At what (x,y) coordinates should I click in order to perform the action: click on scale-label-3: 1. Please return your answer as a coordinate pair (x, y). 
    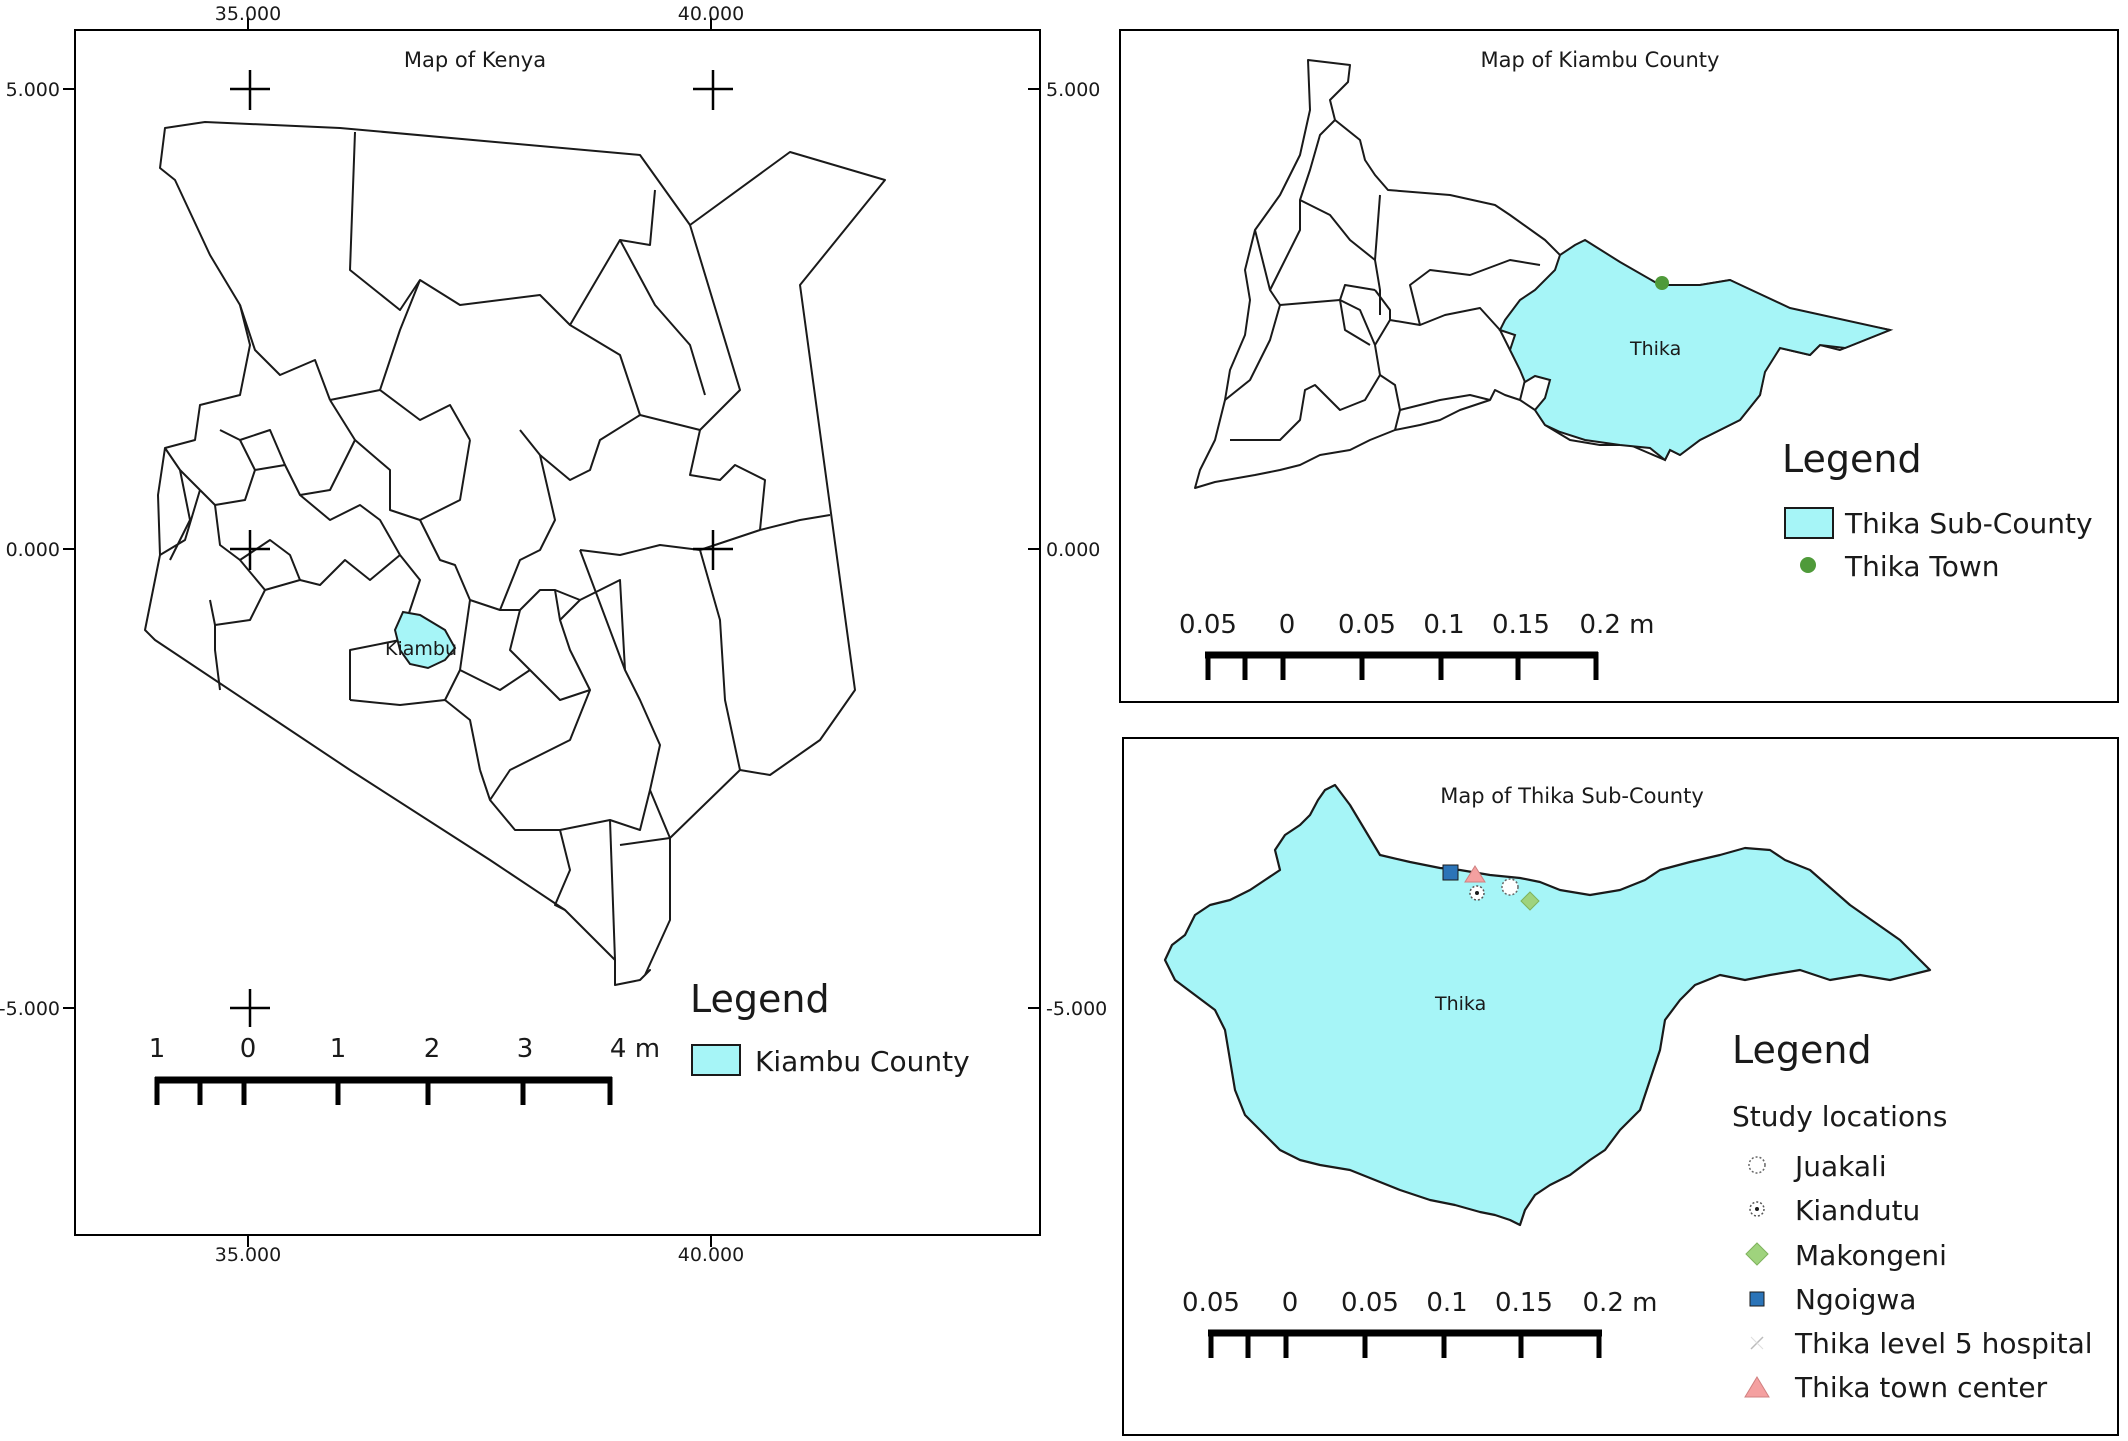
    Looking at the image, I should click on (338, 1049).